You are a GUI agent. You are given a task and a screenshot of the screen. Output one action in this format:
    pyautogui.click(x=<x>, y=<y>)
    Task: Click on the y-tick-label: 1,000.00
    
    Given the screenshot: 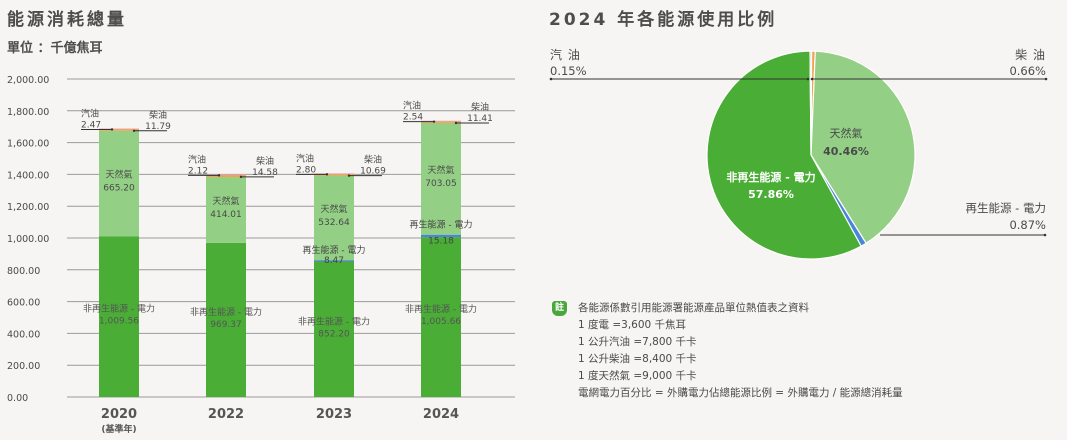 What is the action you would take?
    pyautogui.click(x=28, y=239)
    